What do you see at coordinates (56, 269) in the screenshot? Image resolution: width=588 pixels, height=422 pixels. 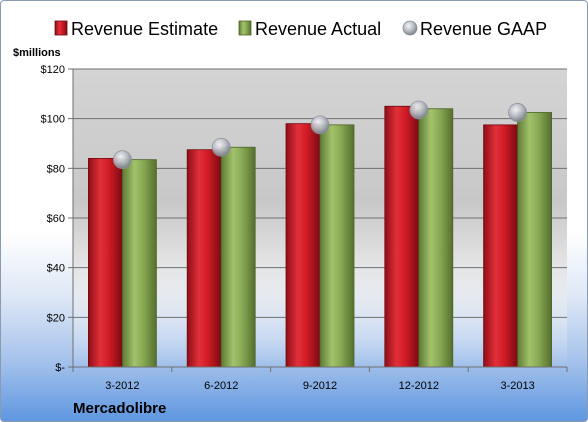 I see `y-tick-label: $40` at bounding box center [56, 269].